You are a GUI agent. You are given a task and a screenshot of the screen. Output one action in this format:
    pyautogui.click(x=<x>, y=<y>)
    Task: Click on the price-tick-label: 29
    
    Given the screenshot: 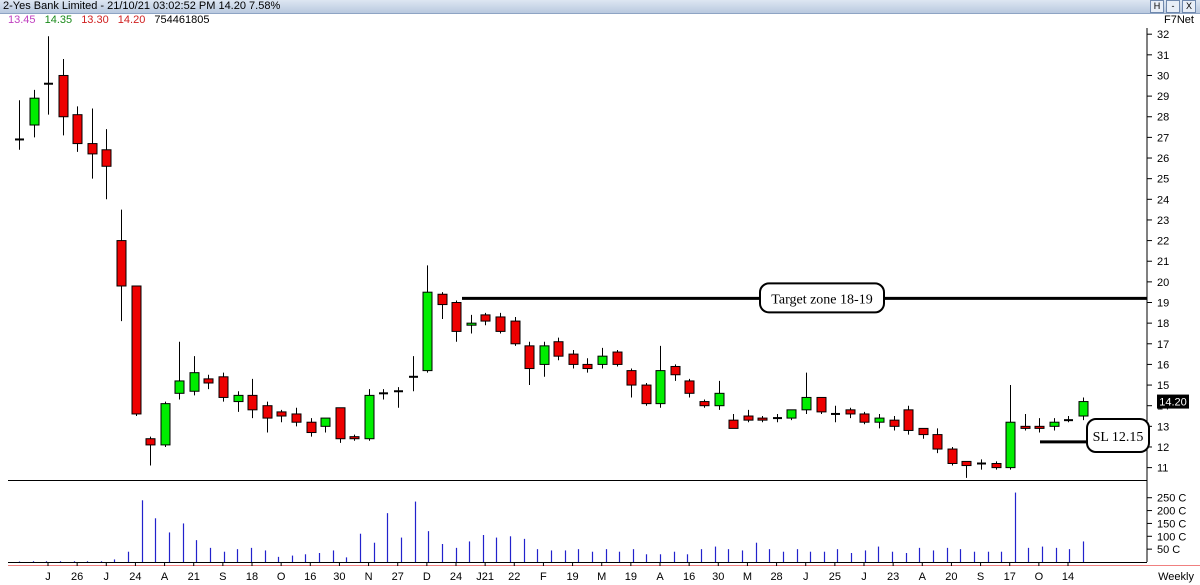 What is the action you would take?
    pyautogui.click(x=1163, y=97)
    